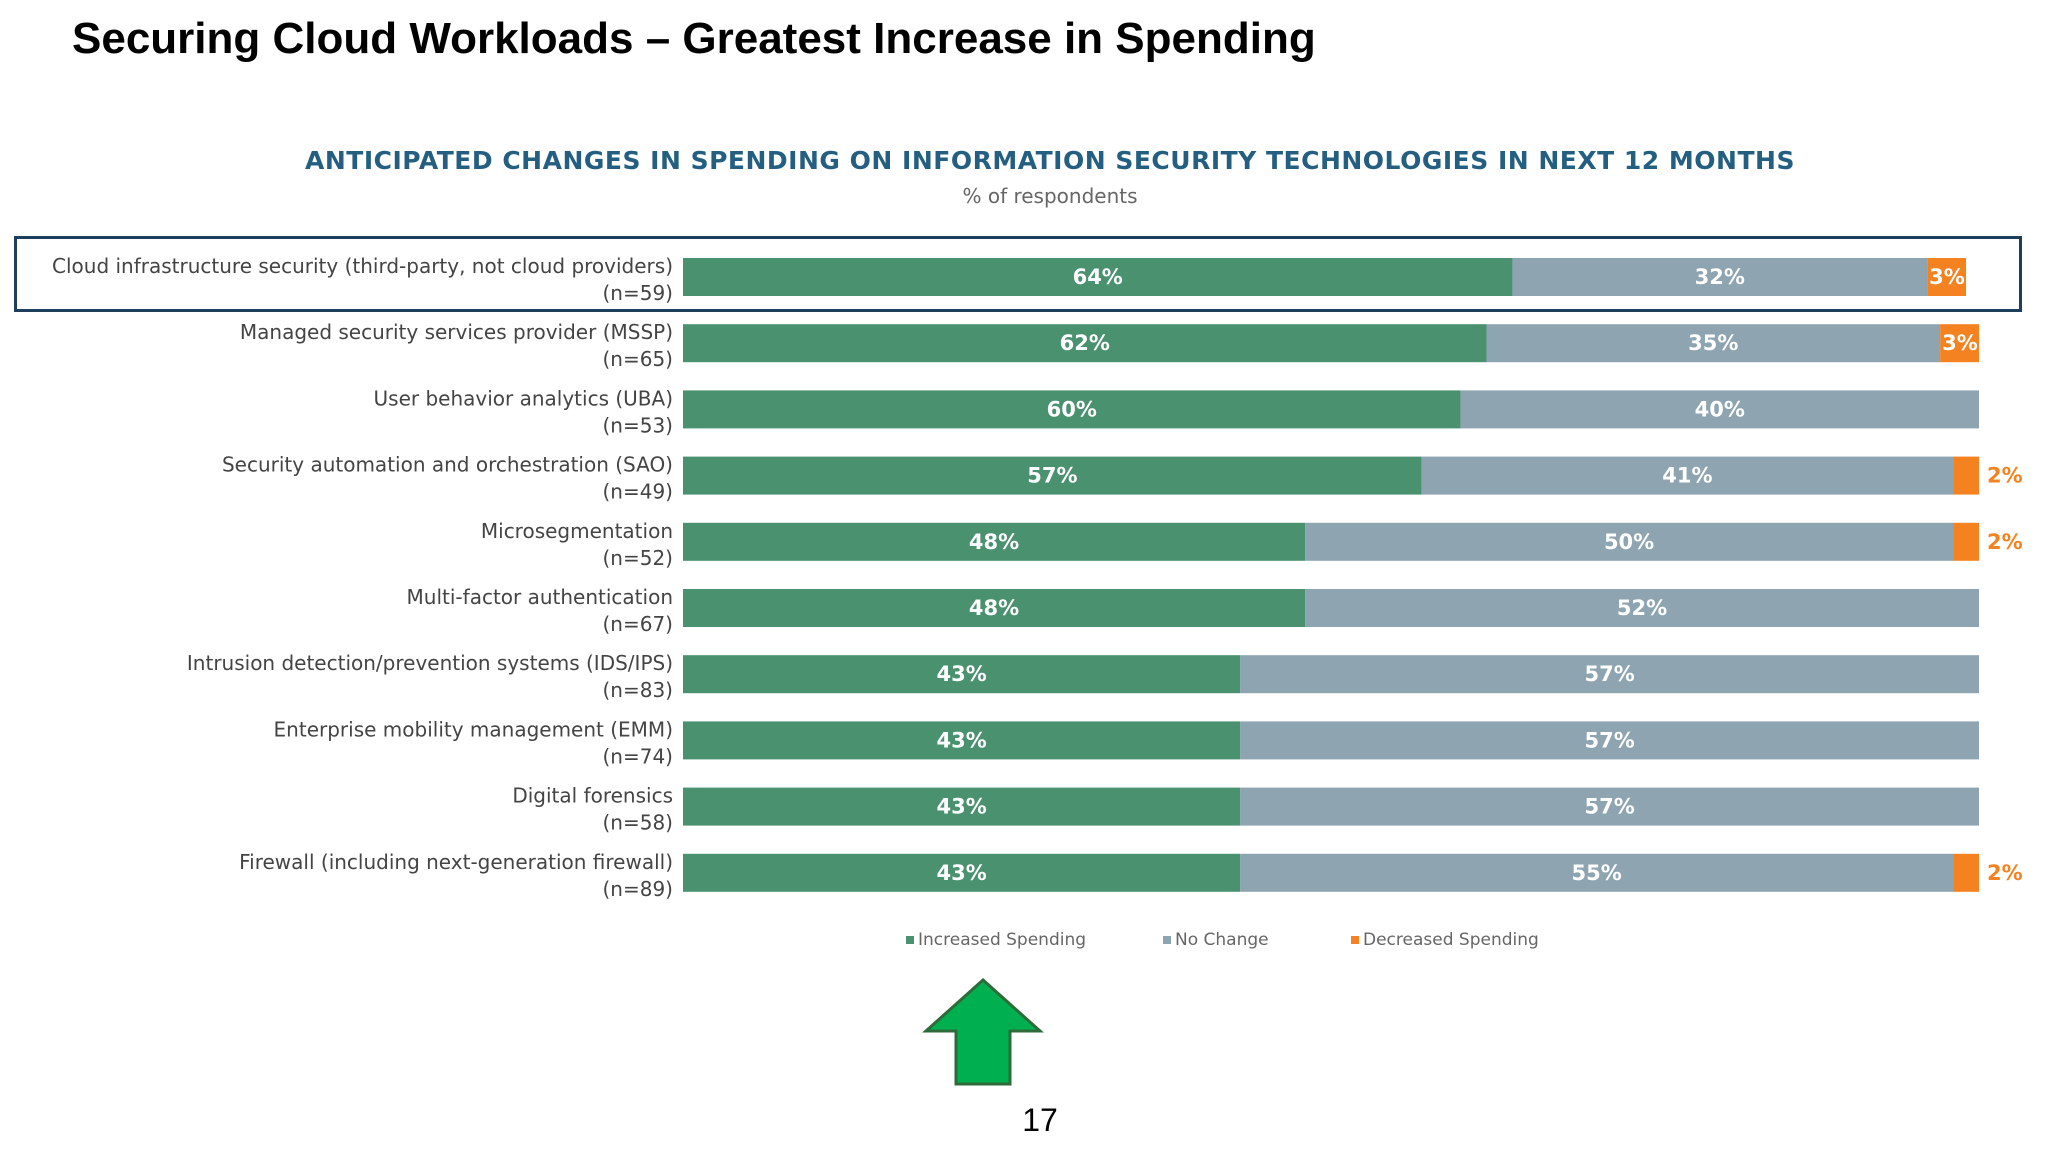 The width and height of the screenshot is (2048, 1152). I want to click on bar-value-label: 60%, so click(1072, 409).